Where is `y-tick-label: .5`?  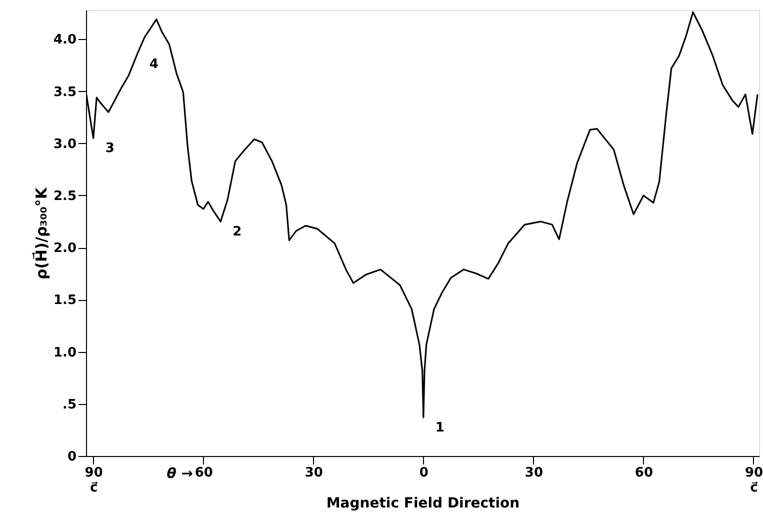 y-tick-label: .5 is located at coordinates (69, 404).